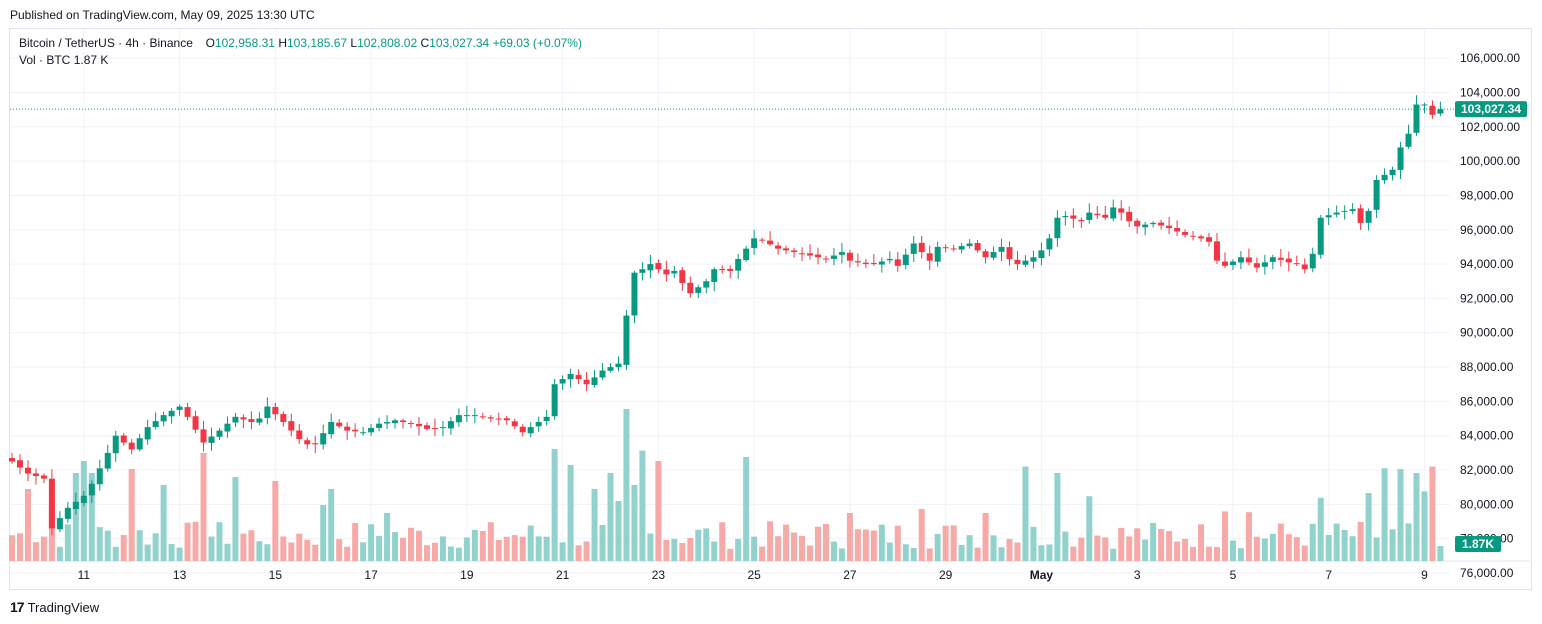 This screenshot has width=1542, height=624. I want to click on last-price-badge, so click(1491, 109).